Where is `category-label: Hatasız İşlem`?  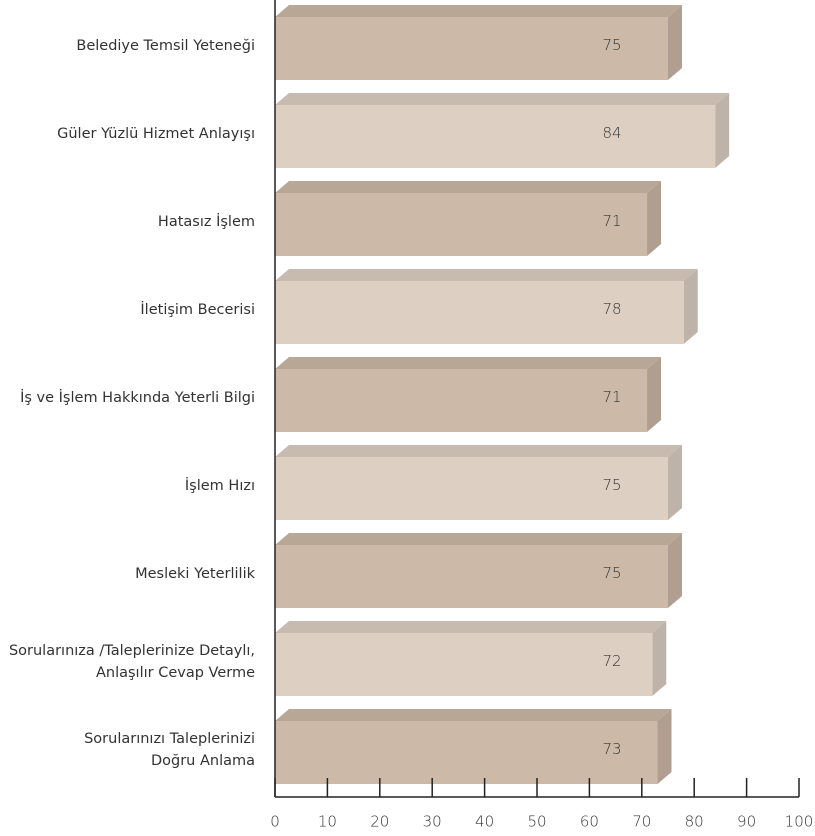
category-label: Hatasız İşlem is located at coordinates (206, 221).